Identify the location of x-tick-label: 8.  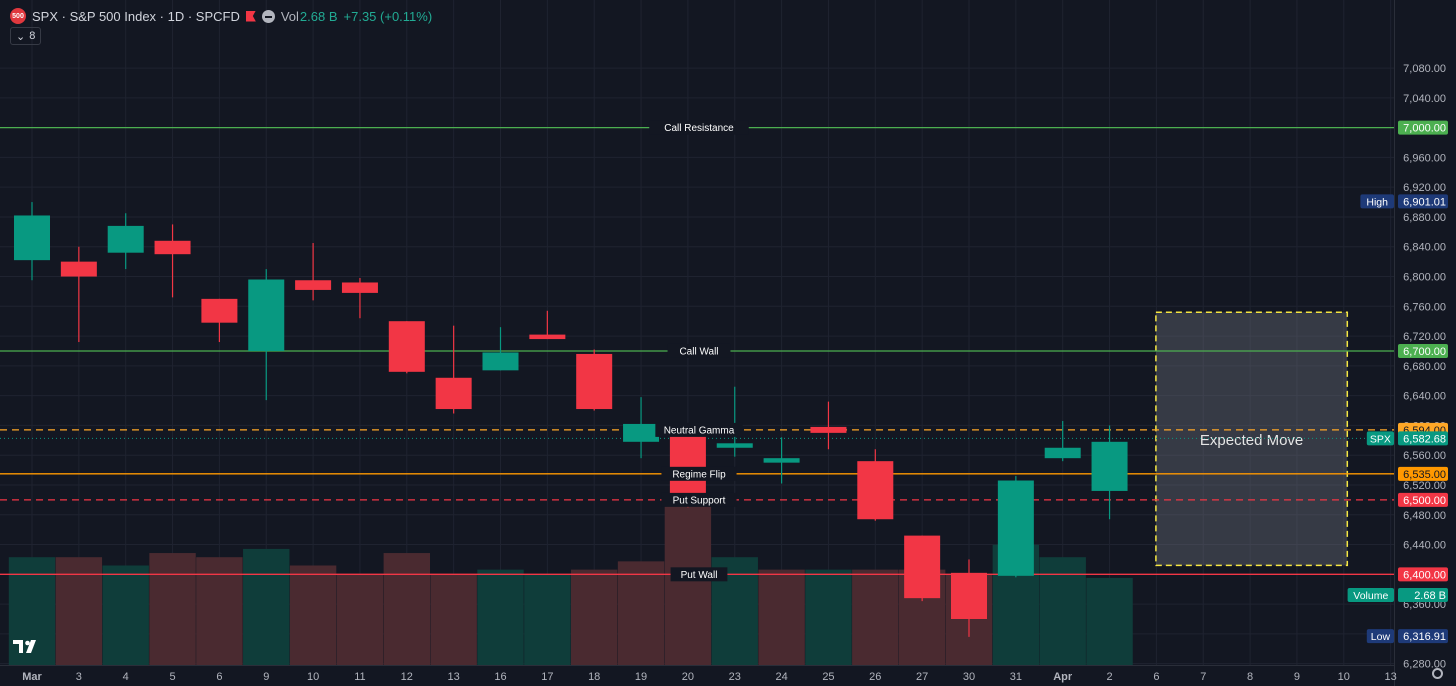
(1250, 677).